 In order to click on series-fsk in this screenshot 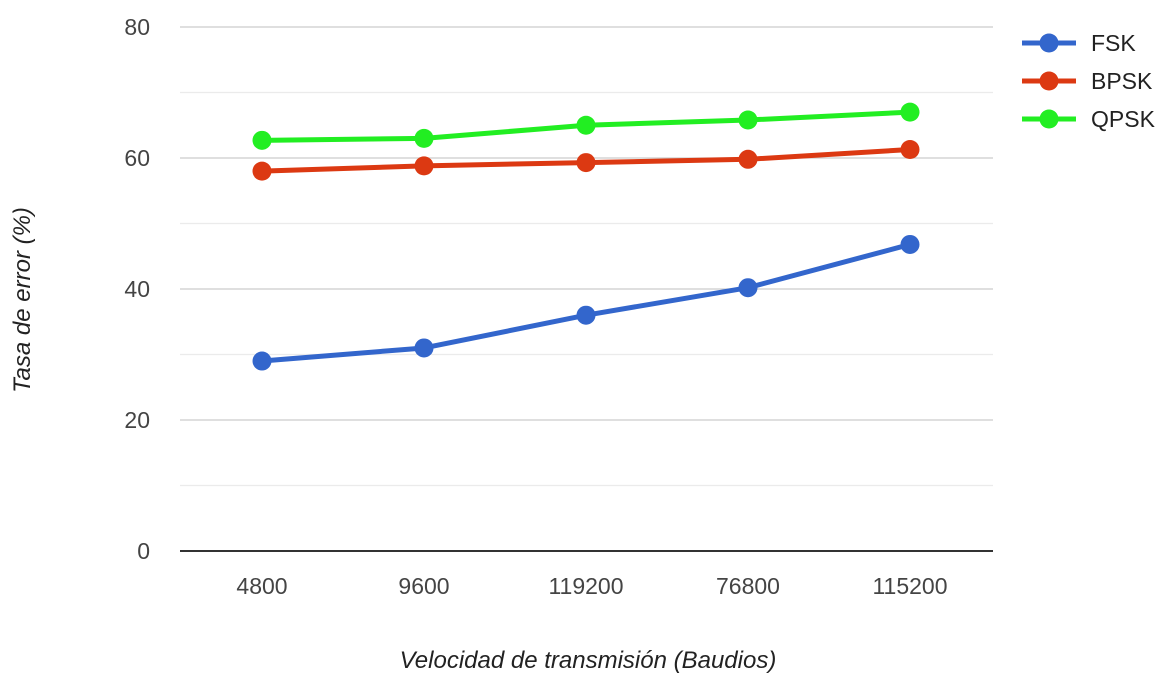, I will do `click(586, 302)`.